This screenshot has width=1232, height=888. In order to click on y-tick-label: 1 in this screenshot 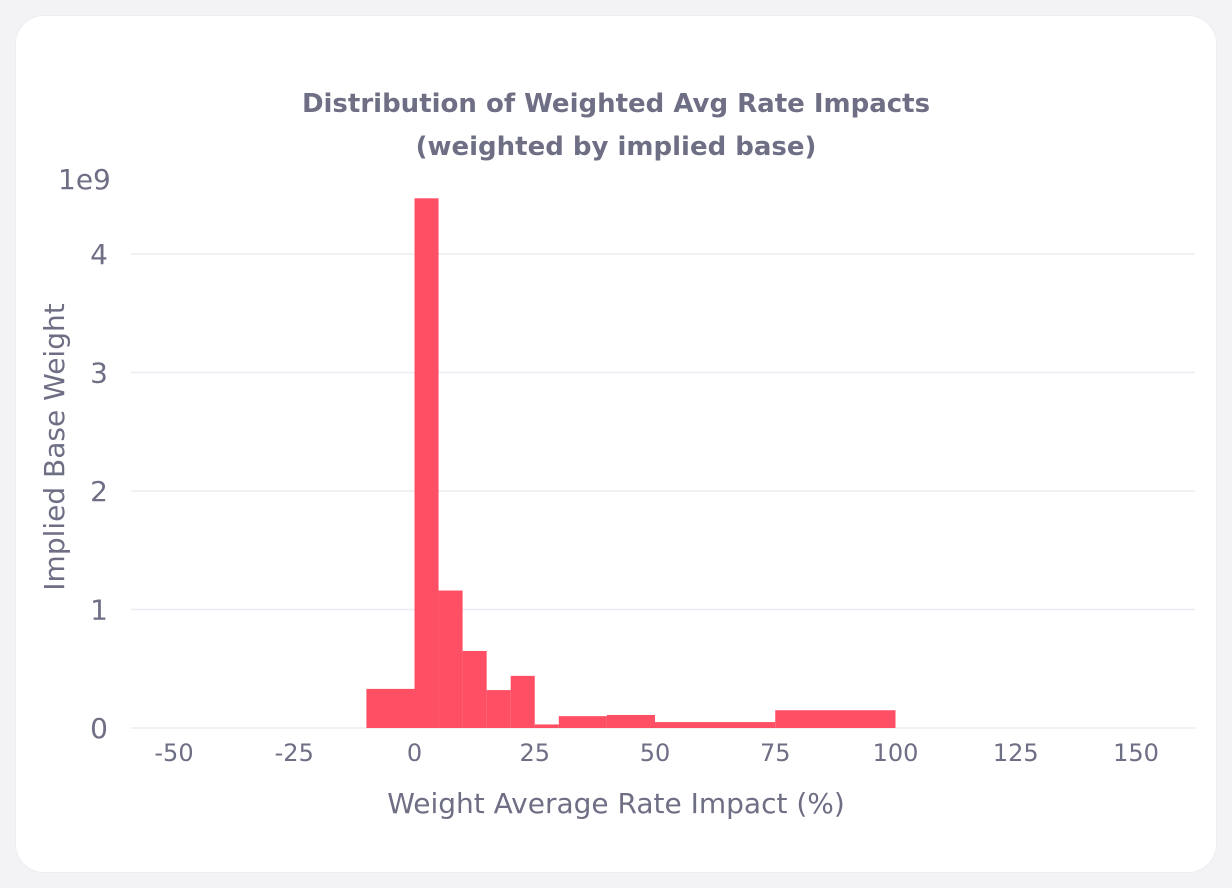, I will do `click(99, 610)`.